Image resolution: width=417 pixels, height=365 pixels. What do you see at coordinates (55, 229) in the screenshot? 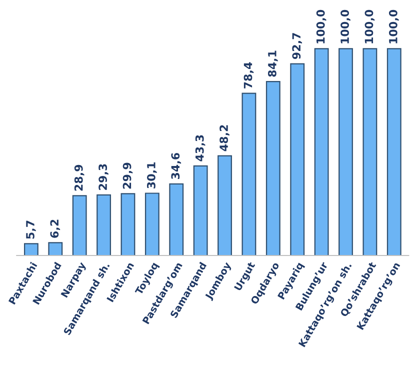
I see `data-label: 6,2` at bounding box center [55, 229].